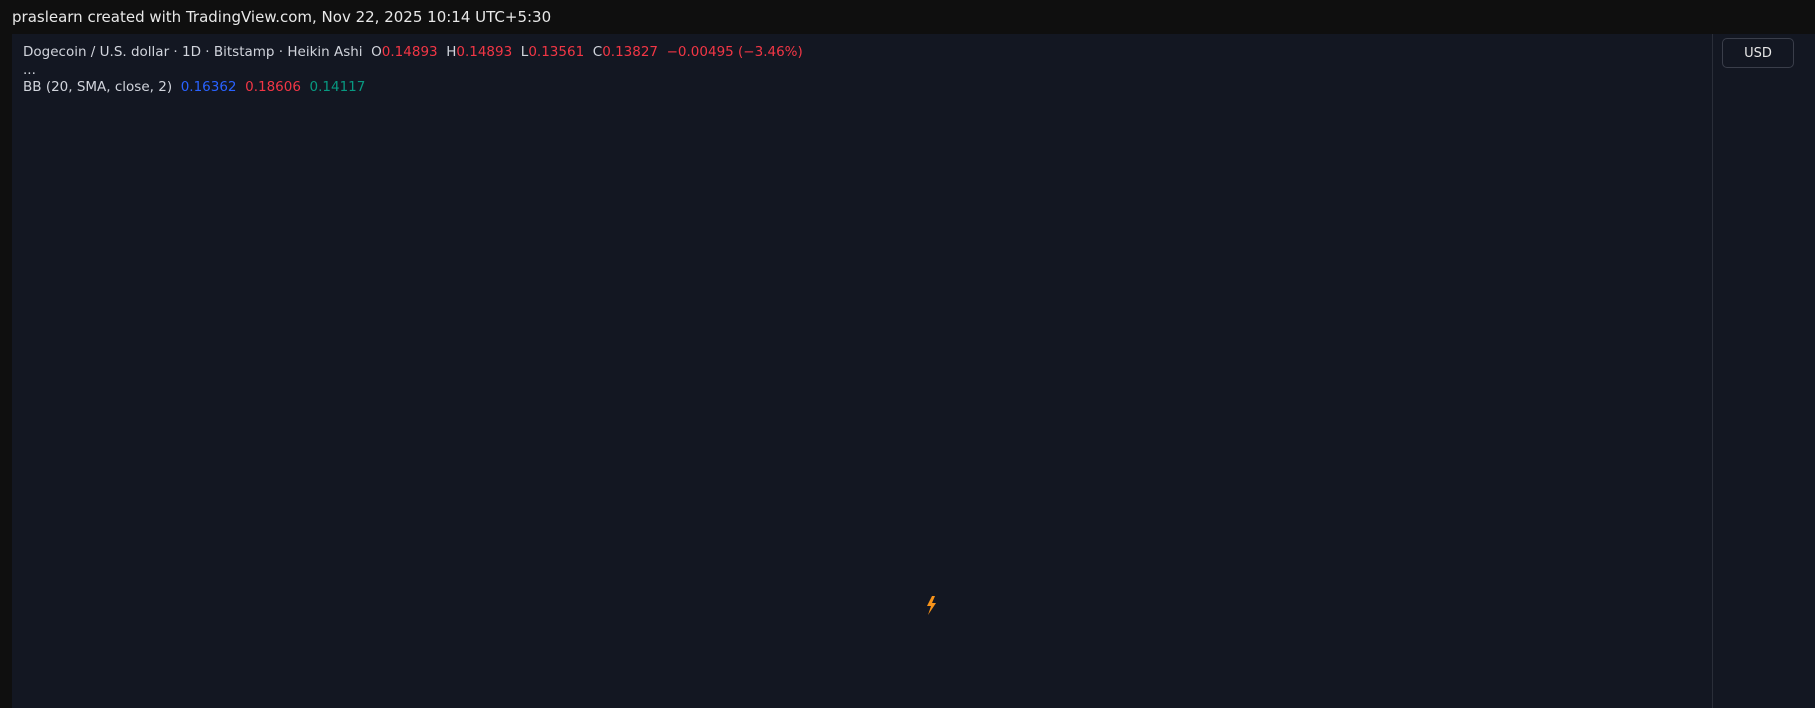 Image resolution: width=1815 pixels, height=708 pixels. What do you see at coordinates (337, 87) in the screenshot?
I see `indicator-value: 0.14117` at bounding box center [337, 87].